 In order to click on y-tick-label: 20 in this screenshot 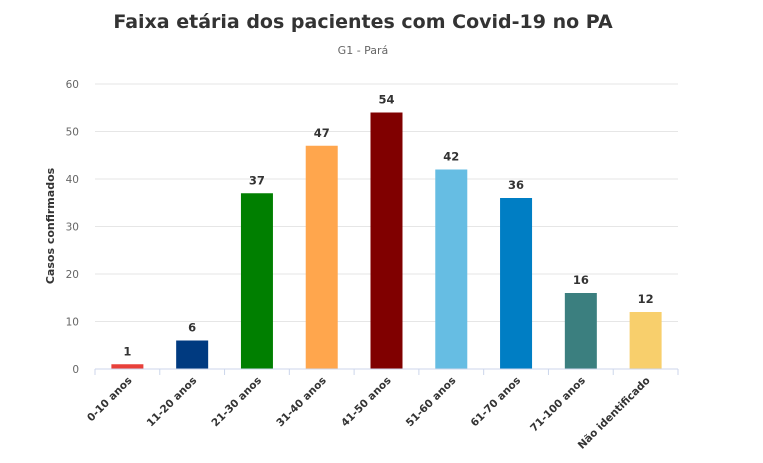, I will do `click(72, 275)`.